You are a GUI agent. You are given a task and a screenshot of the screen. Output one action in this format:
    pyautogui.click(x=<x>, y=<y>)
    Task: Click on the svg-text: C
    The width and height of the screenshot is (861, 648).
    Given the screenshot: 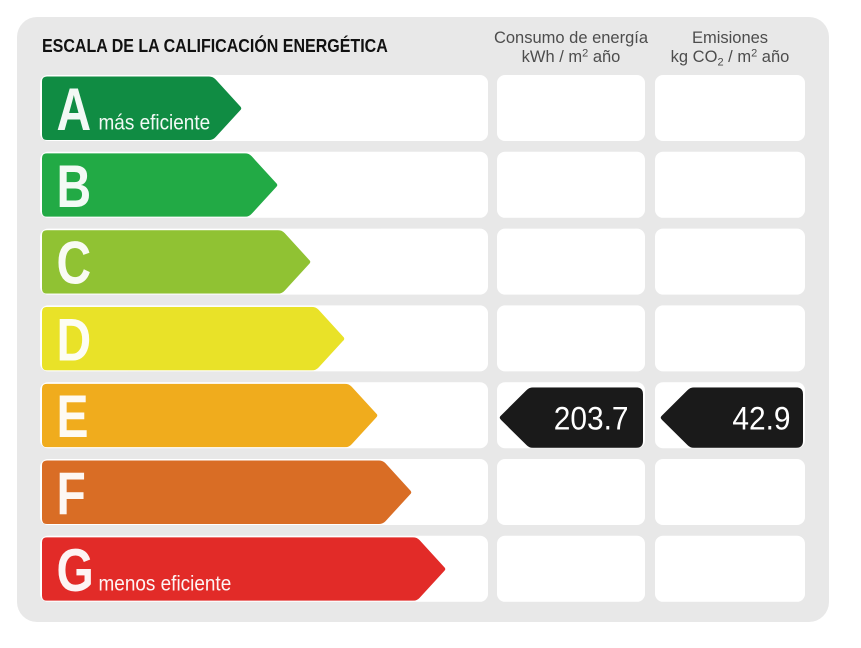 What is the action you would take?
    pyautogui.click(x=74, y=262)
    